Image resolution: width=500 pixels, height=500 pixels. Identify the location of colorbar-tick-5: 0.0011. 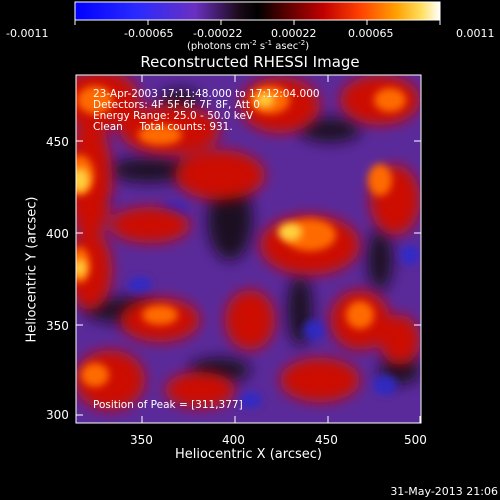
(475, 33).